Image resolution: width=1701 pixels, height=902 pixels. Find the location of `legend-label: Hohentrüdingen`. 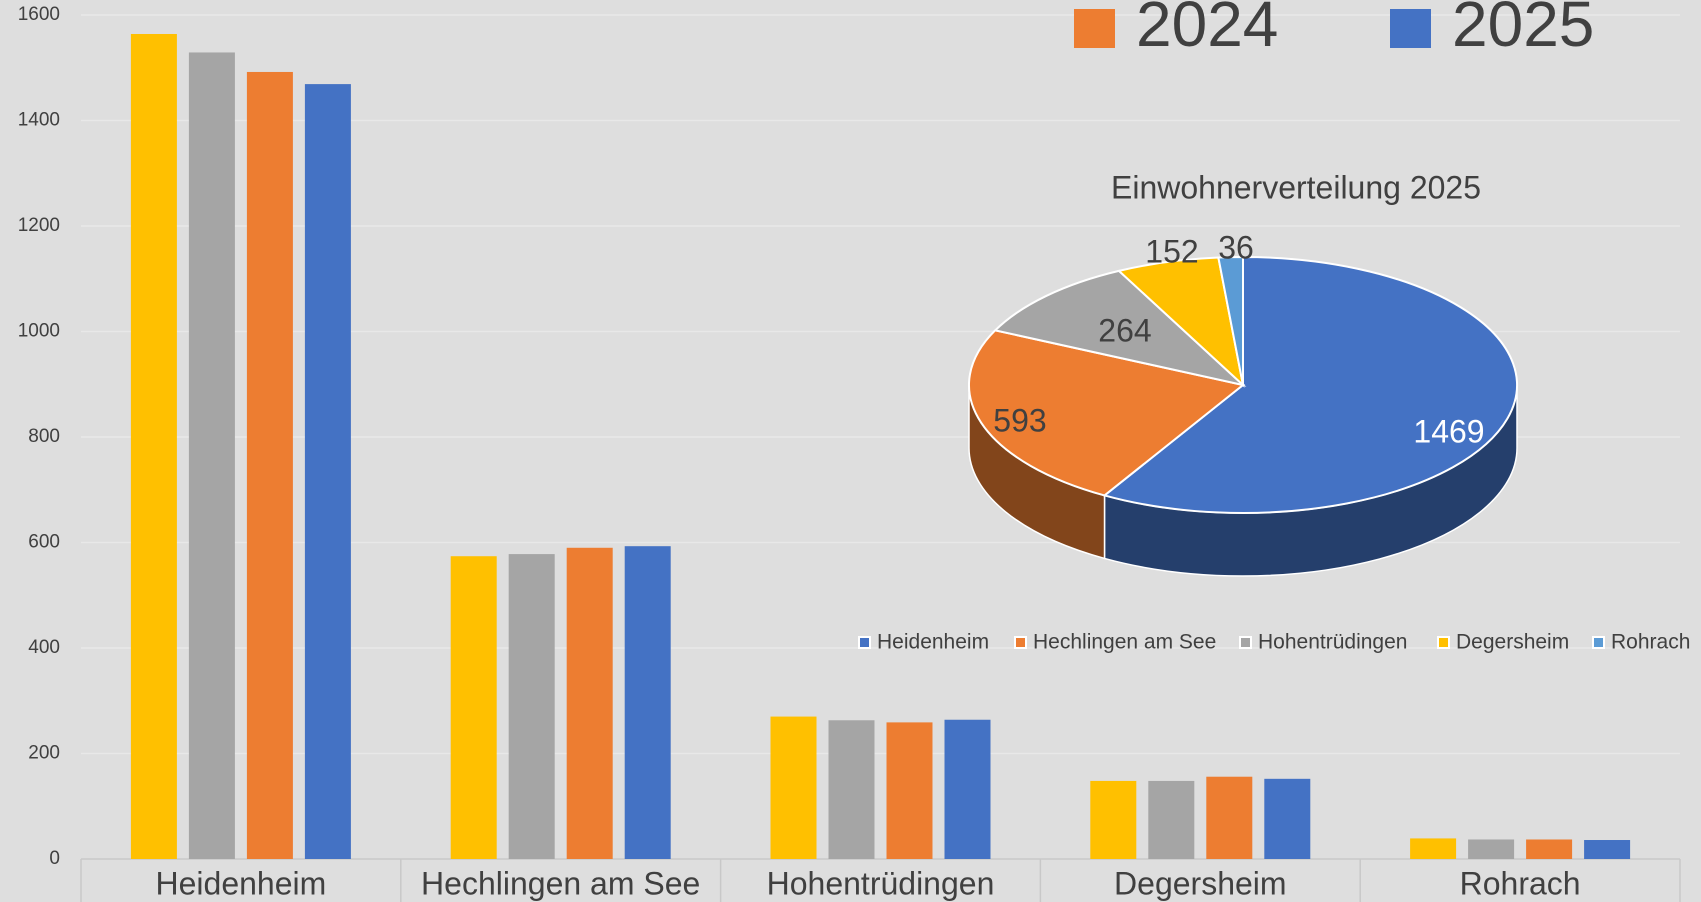

legend-label: Hohentrüdingen is located at coordinates (1332, 642).